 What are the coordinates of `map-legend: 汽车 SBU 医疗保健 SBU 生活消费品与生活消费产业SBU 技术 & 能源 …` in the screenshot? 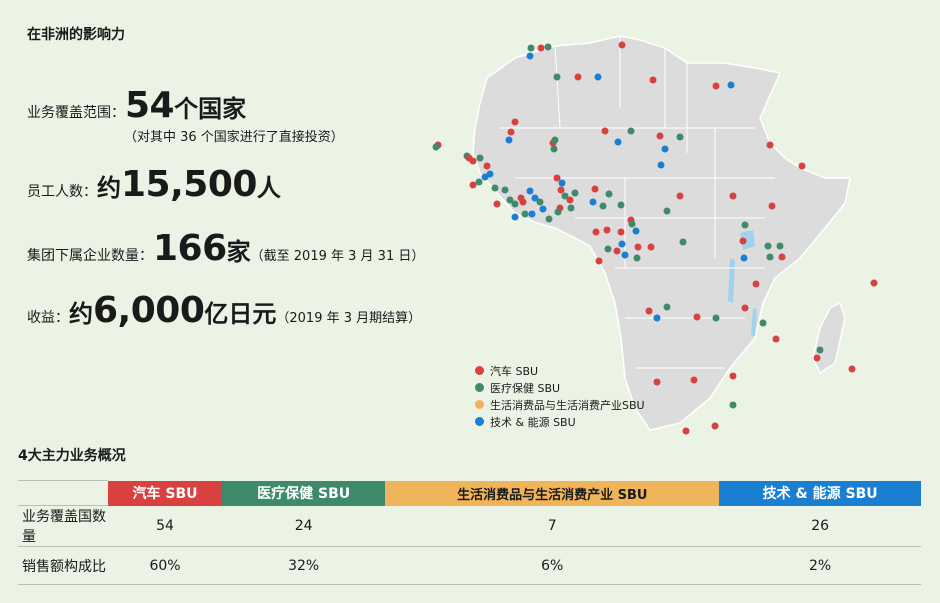 It's located at (560, 396).